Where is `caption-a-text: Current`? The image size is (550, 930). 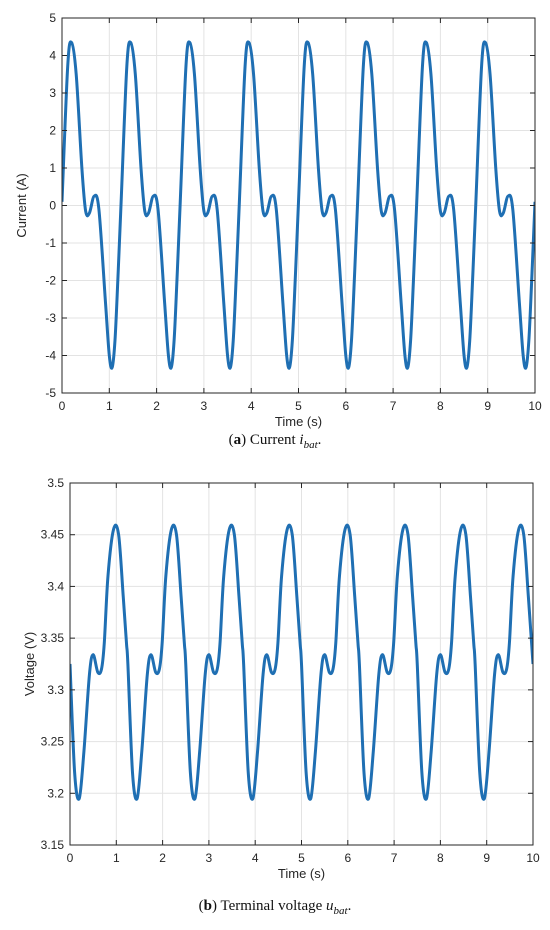 caption-a-text: Current is located at coordinates (272, 440).